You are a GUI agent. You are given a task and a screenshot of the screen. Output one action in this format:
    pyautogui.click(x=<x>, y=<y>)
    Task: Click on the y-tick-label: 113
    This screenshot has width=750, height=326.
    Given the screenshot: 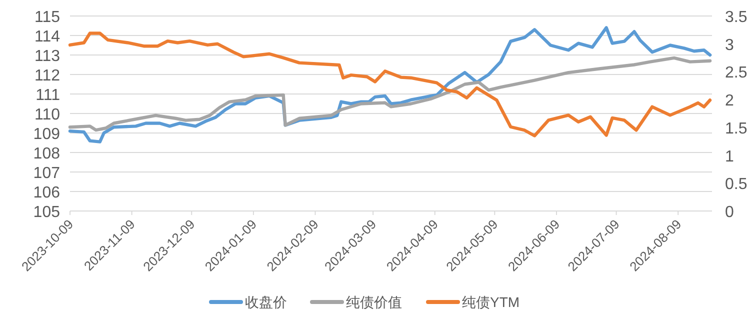 What is the action you would take?
    pyautogui.click(x=47, y=56)
    